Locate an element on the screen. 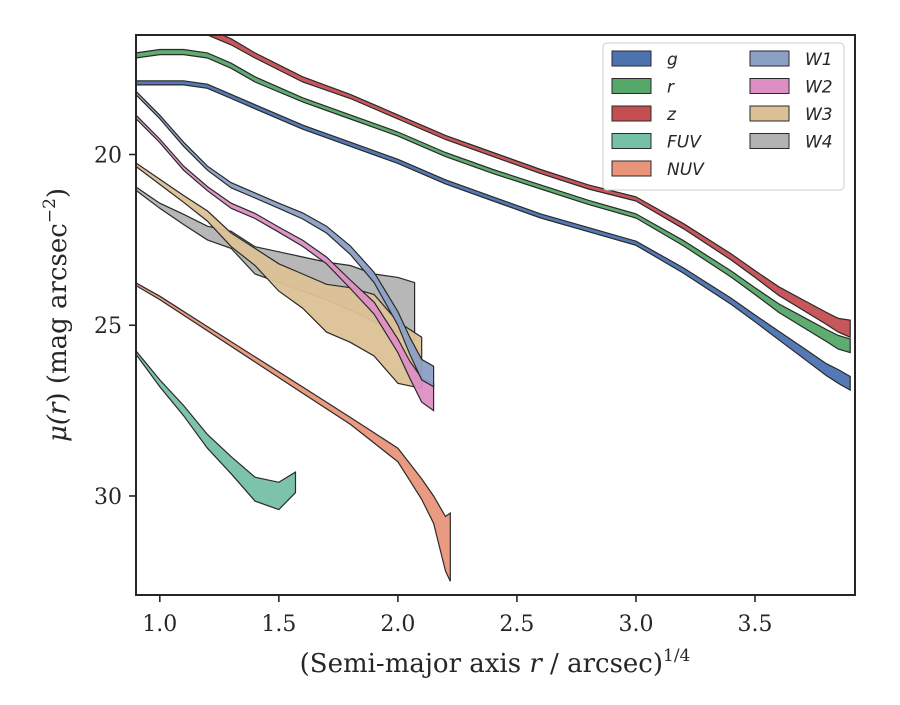 Image resolution: width=900 pixels, height=705 pixels. x-tick-label: 1.0 is located at coordinates (159, 624).